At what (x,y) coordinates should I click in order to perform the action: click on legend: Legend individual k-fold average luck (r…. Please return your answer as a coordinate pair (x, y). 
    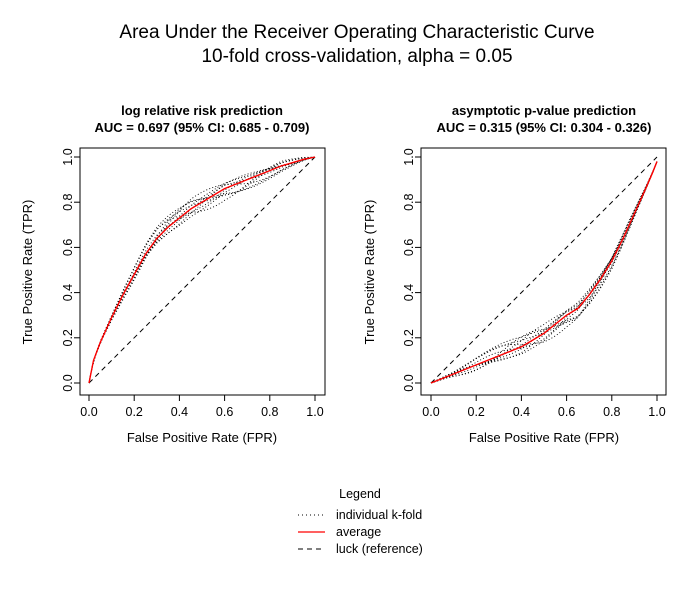
    Looking at the image, I should click on (360, 521).